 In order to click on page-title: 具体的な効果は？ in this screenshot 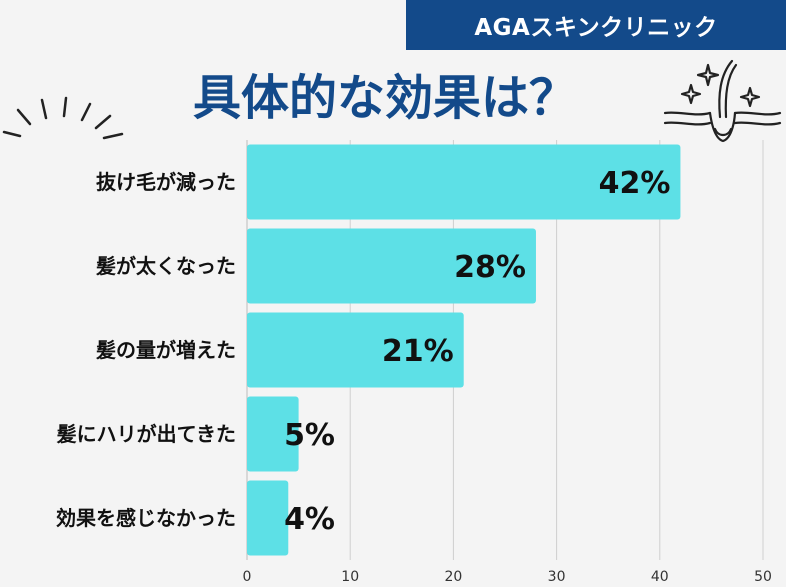, I will do `click(384, 98)`.